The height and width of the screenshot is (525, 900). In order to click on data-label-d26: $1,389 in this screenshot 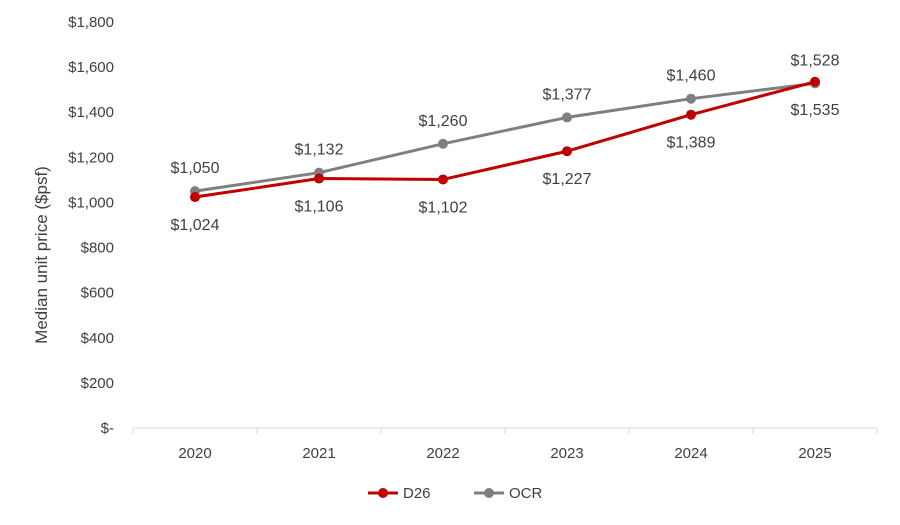, I will do `click(691, 143)`.